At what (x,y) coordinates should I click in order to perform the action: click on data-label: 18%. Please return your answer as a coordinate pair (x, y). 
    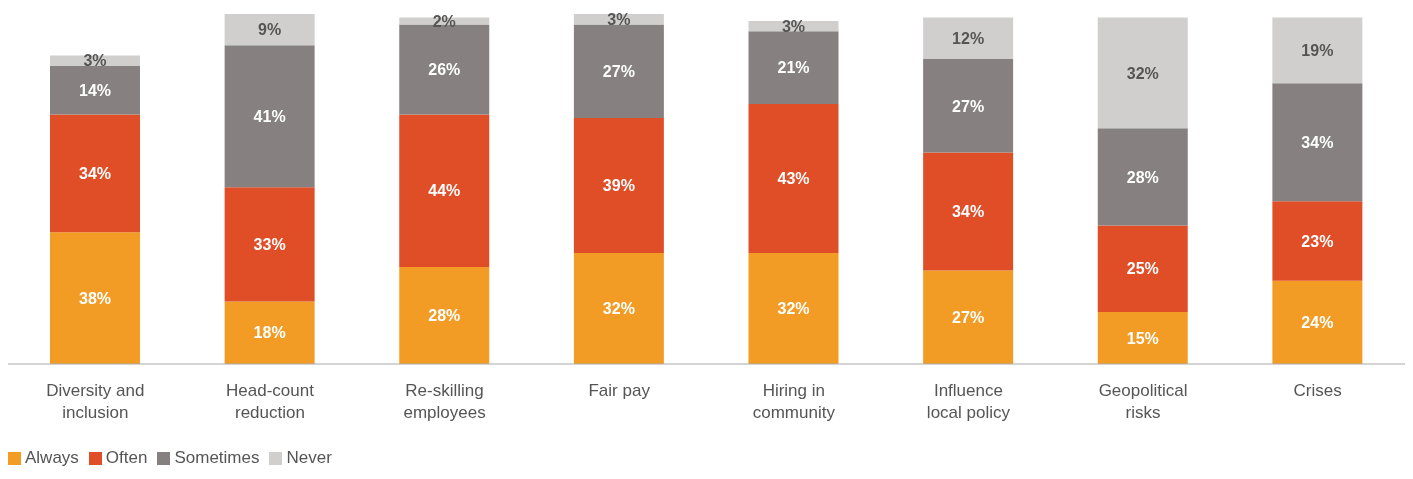
    Looking at the image, I should click on (269, 333).